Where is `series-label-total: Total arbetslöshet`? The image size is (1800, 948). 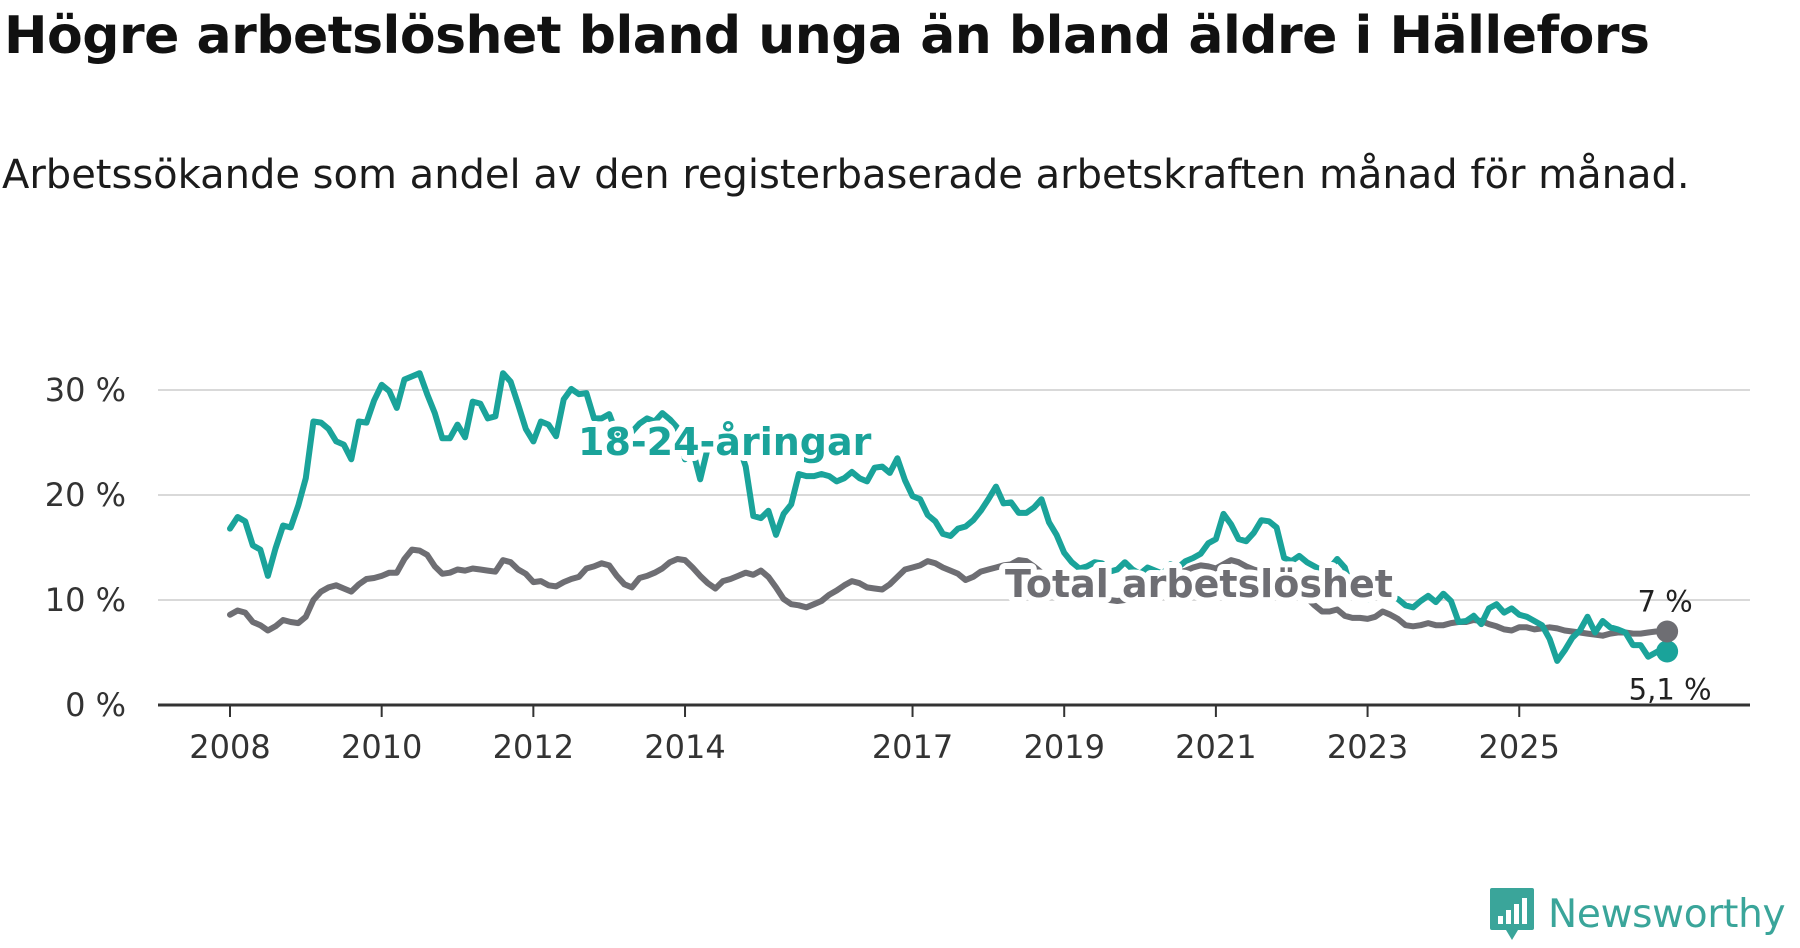 series-label-total: Total arbetslöshet is located at coordinates (1199, 584).